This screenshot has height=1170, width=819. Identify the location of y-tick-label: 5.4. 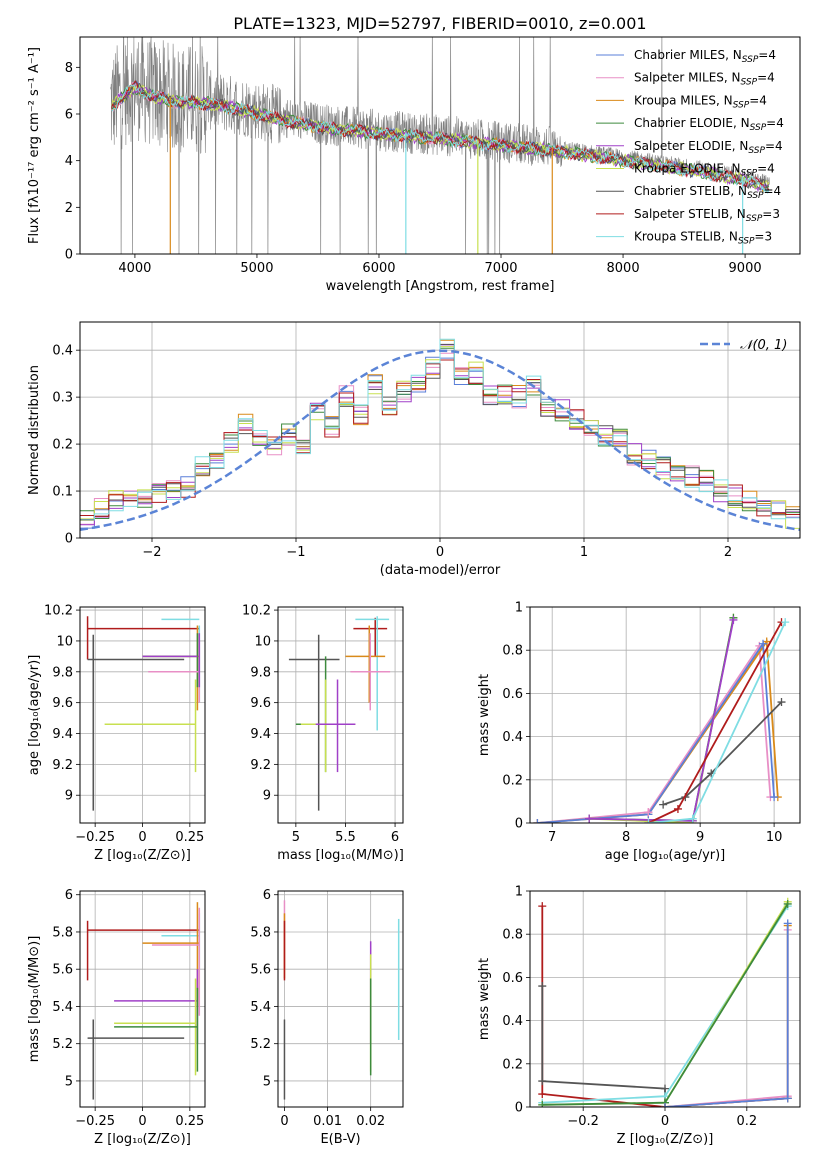
(62, 1007).